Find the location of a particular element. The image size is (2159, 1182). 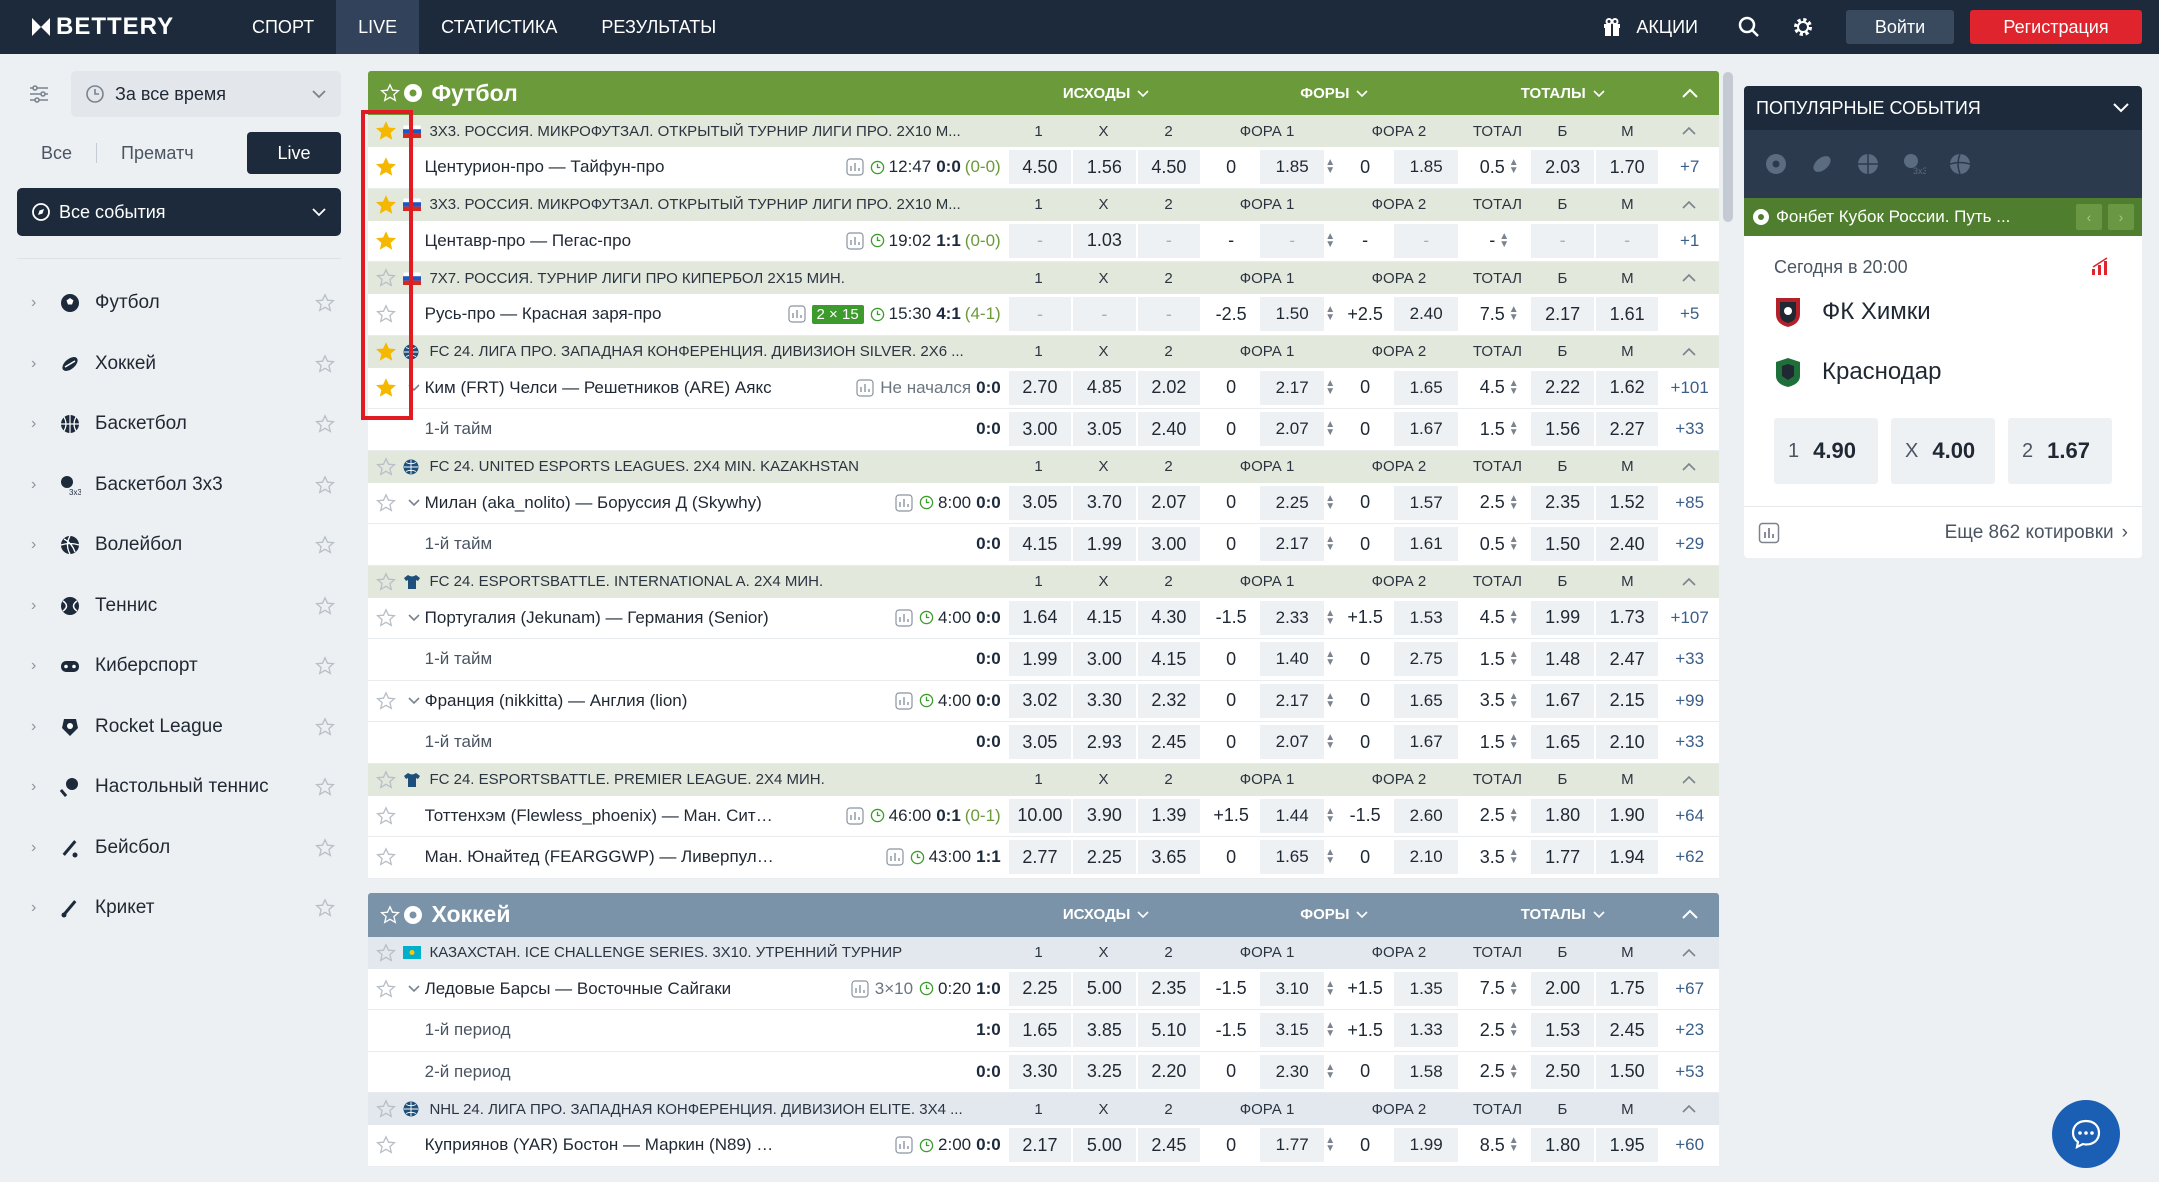

more-markets-link: +53 is located at coordinates (1690, 1071).